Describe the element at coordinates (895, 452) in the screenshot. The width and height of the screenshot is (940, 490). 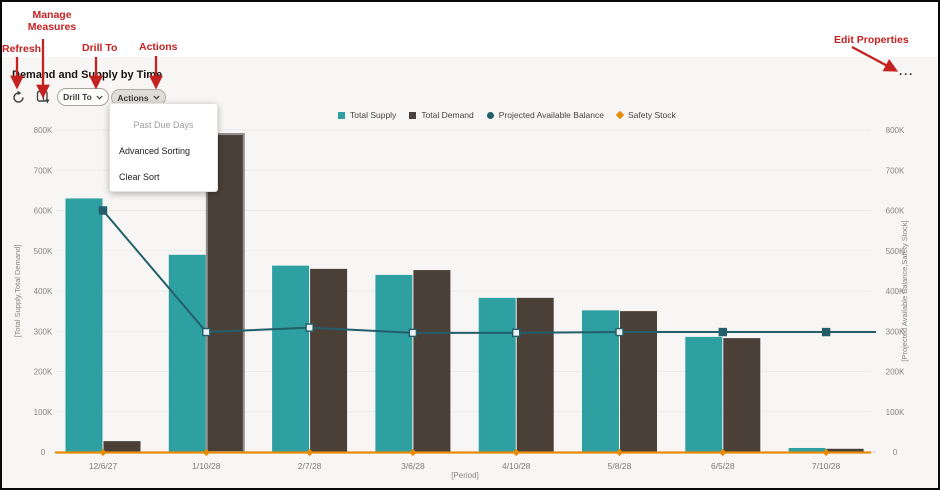
I see `y-axis-right-tick: 0` at that location.